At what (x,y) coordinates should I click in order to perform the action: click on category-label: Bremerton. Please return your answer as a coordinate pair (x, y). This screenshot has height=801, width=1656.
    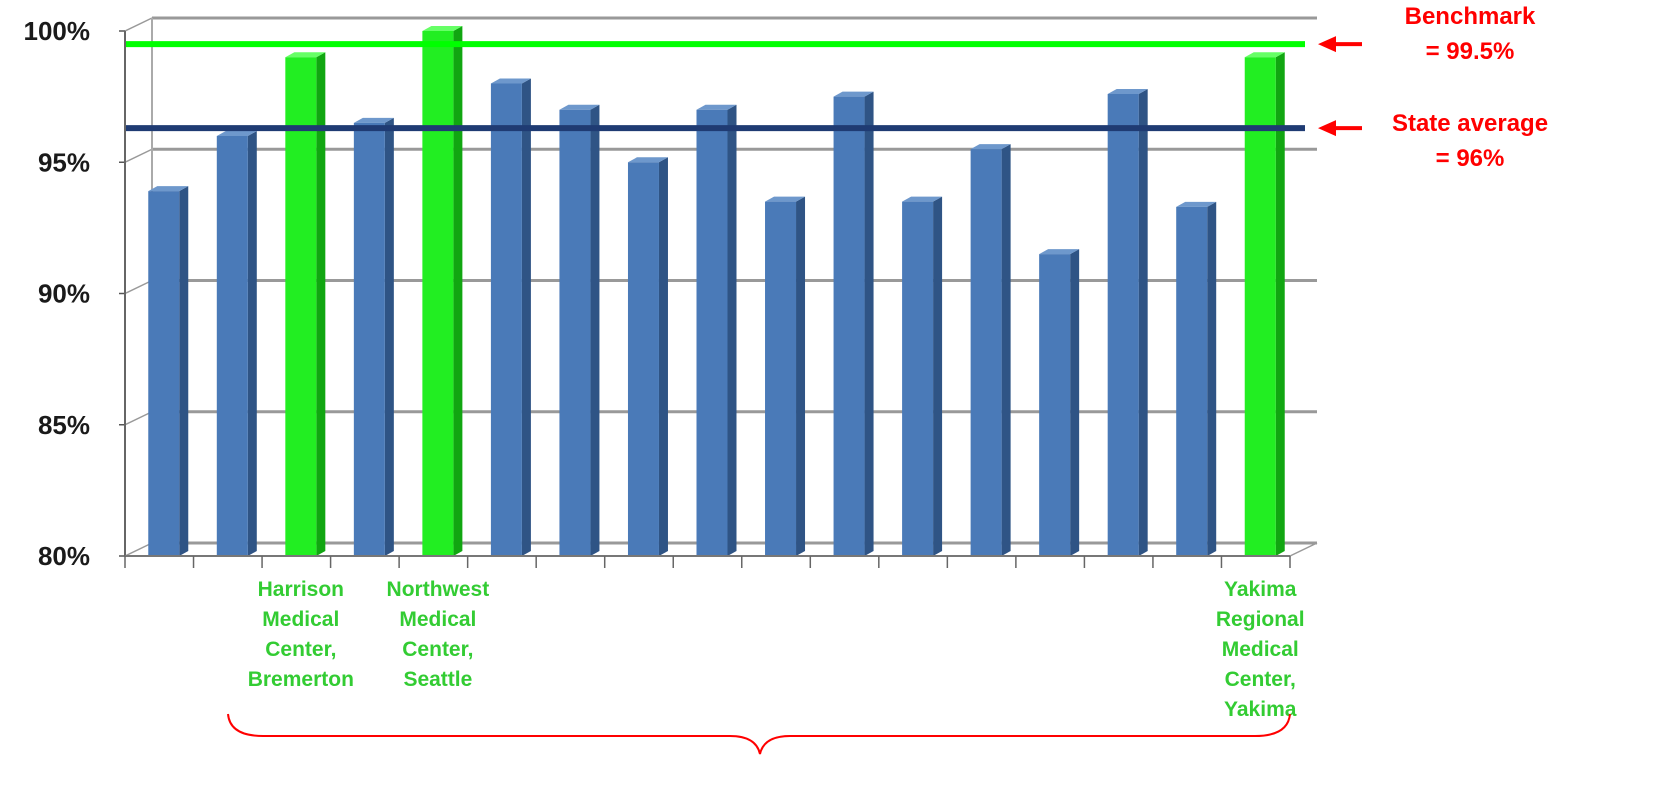
    Looking at the image, I should click on (301, 679).